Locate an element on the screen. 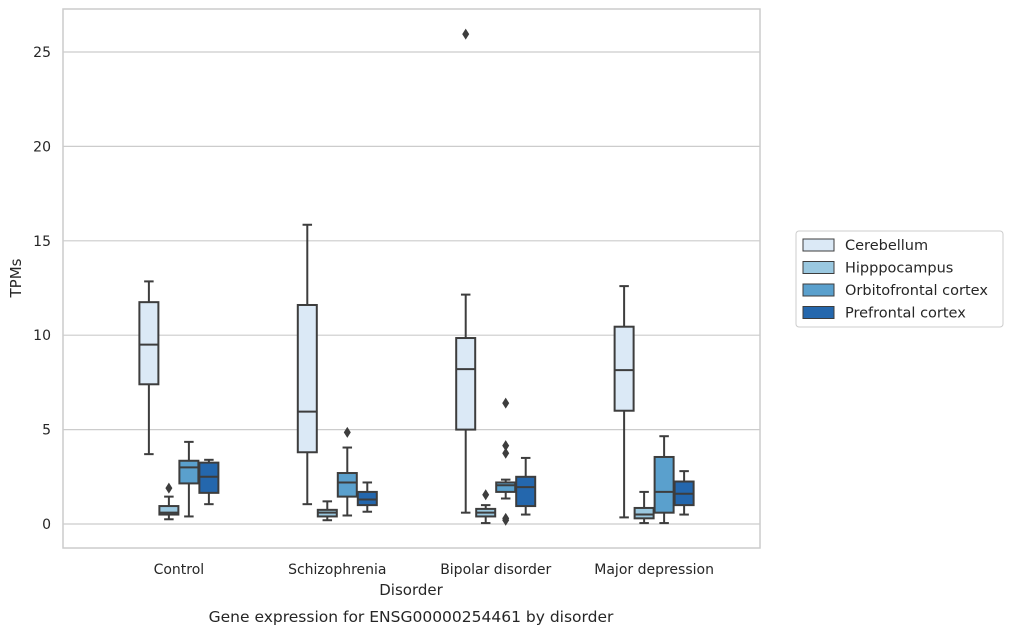 The height and width of the screenshot is (634, 1013). x-tick-label: Bipolar disorder is located at coordinates (495, 570).